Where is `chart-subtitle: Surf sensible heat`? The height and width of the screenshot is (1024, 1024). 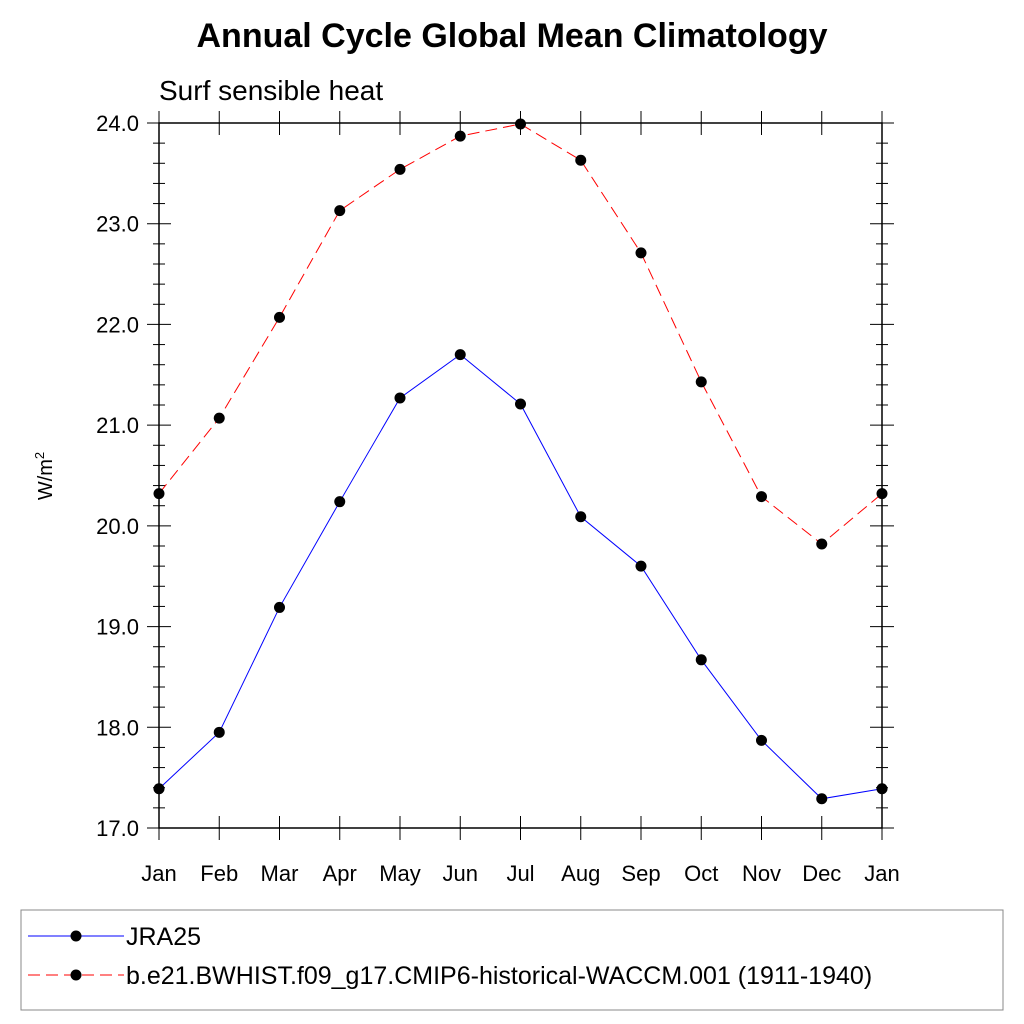 chart-subtitle: Surf sensible heat is located at coordinates (271, 90).